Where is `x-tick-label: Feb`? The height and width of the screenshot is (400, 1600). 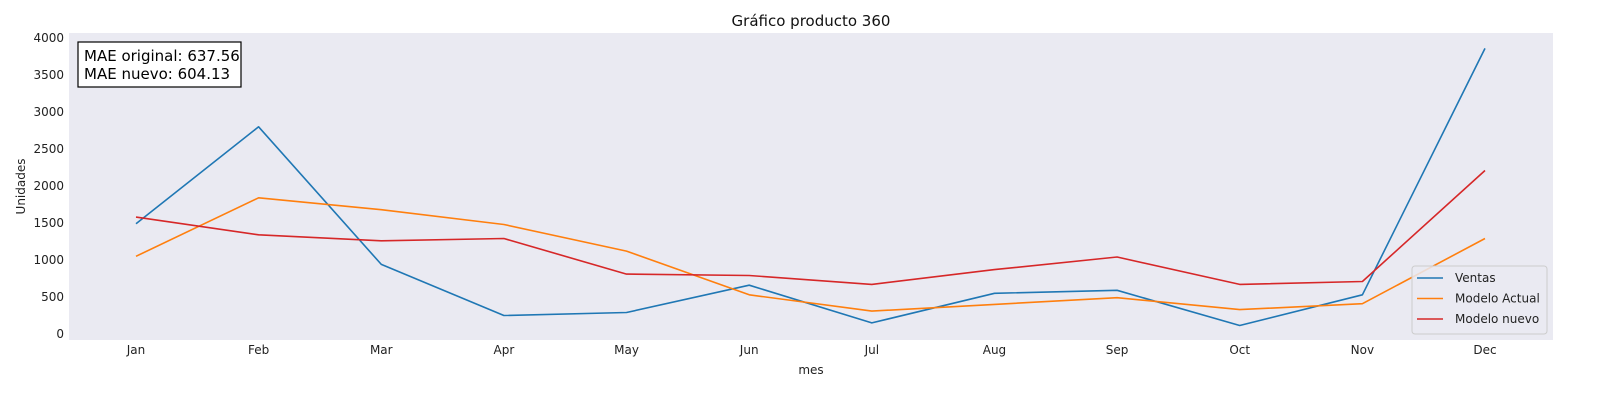
x-tick-label: Feb is located at coordinates (258, 350).